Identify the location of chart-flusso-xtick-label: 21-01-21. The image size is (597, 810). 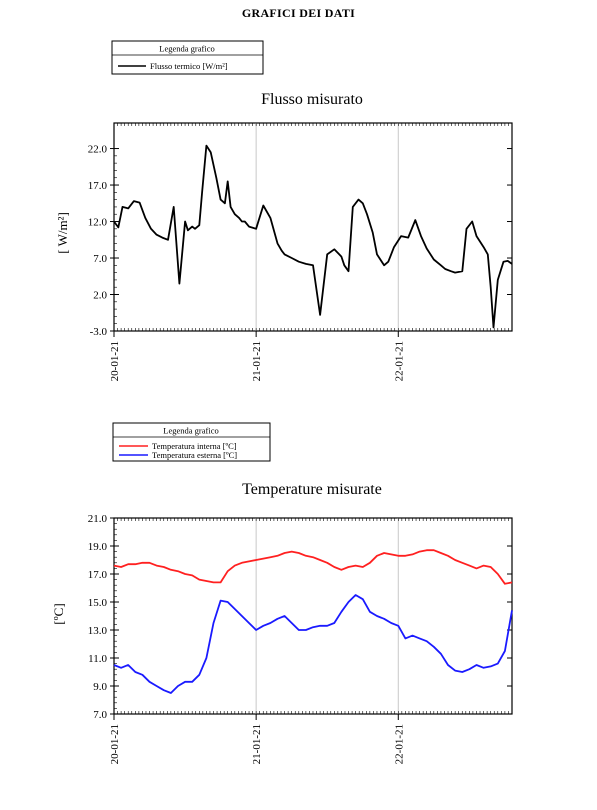
(257, 361).